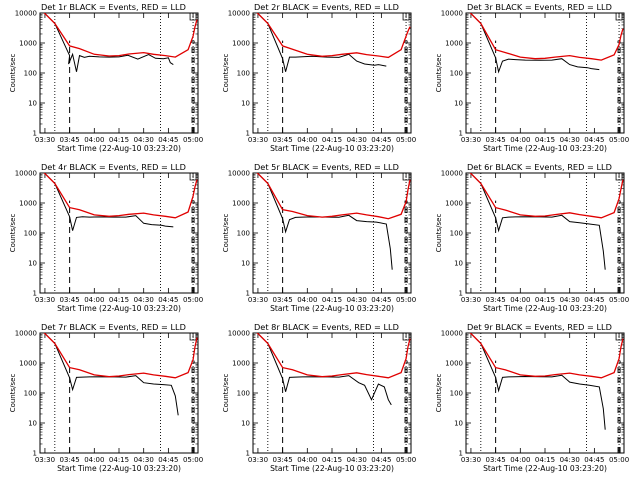  What do you see at coordinates (113, 7) in the screenshot?
I see `panel-title: Det 1r BLACK = Events, RED = LLD` at bounding box center [113, 7].